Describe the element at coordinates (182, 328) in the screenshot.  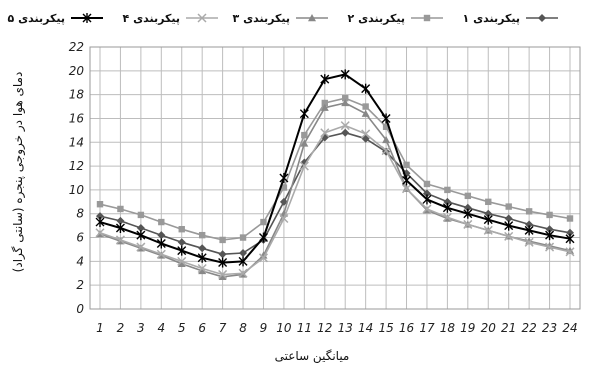
I see `x-tick-label: 5` at that location.